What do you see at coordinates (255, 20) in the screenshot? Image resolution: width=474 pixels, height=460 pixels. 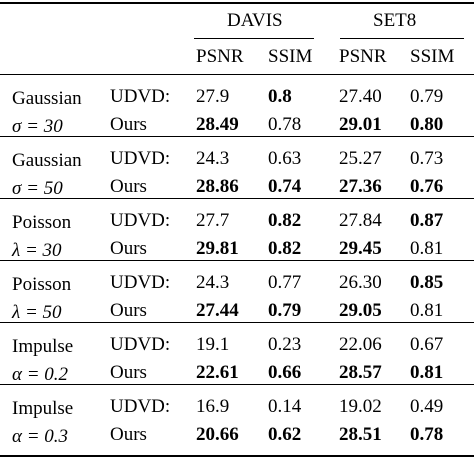 I see `group-header-davis: DAVIS` at bounding box center [255, 20].